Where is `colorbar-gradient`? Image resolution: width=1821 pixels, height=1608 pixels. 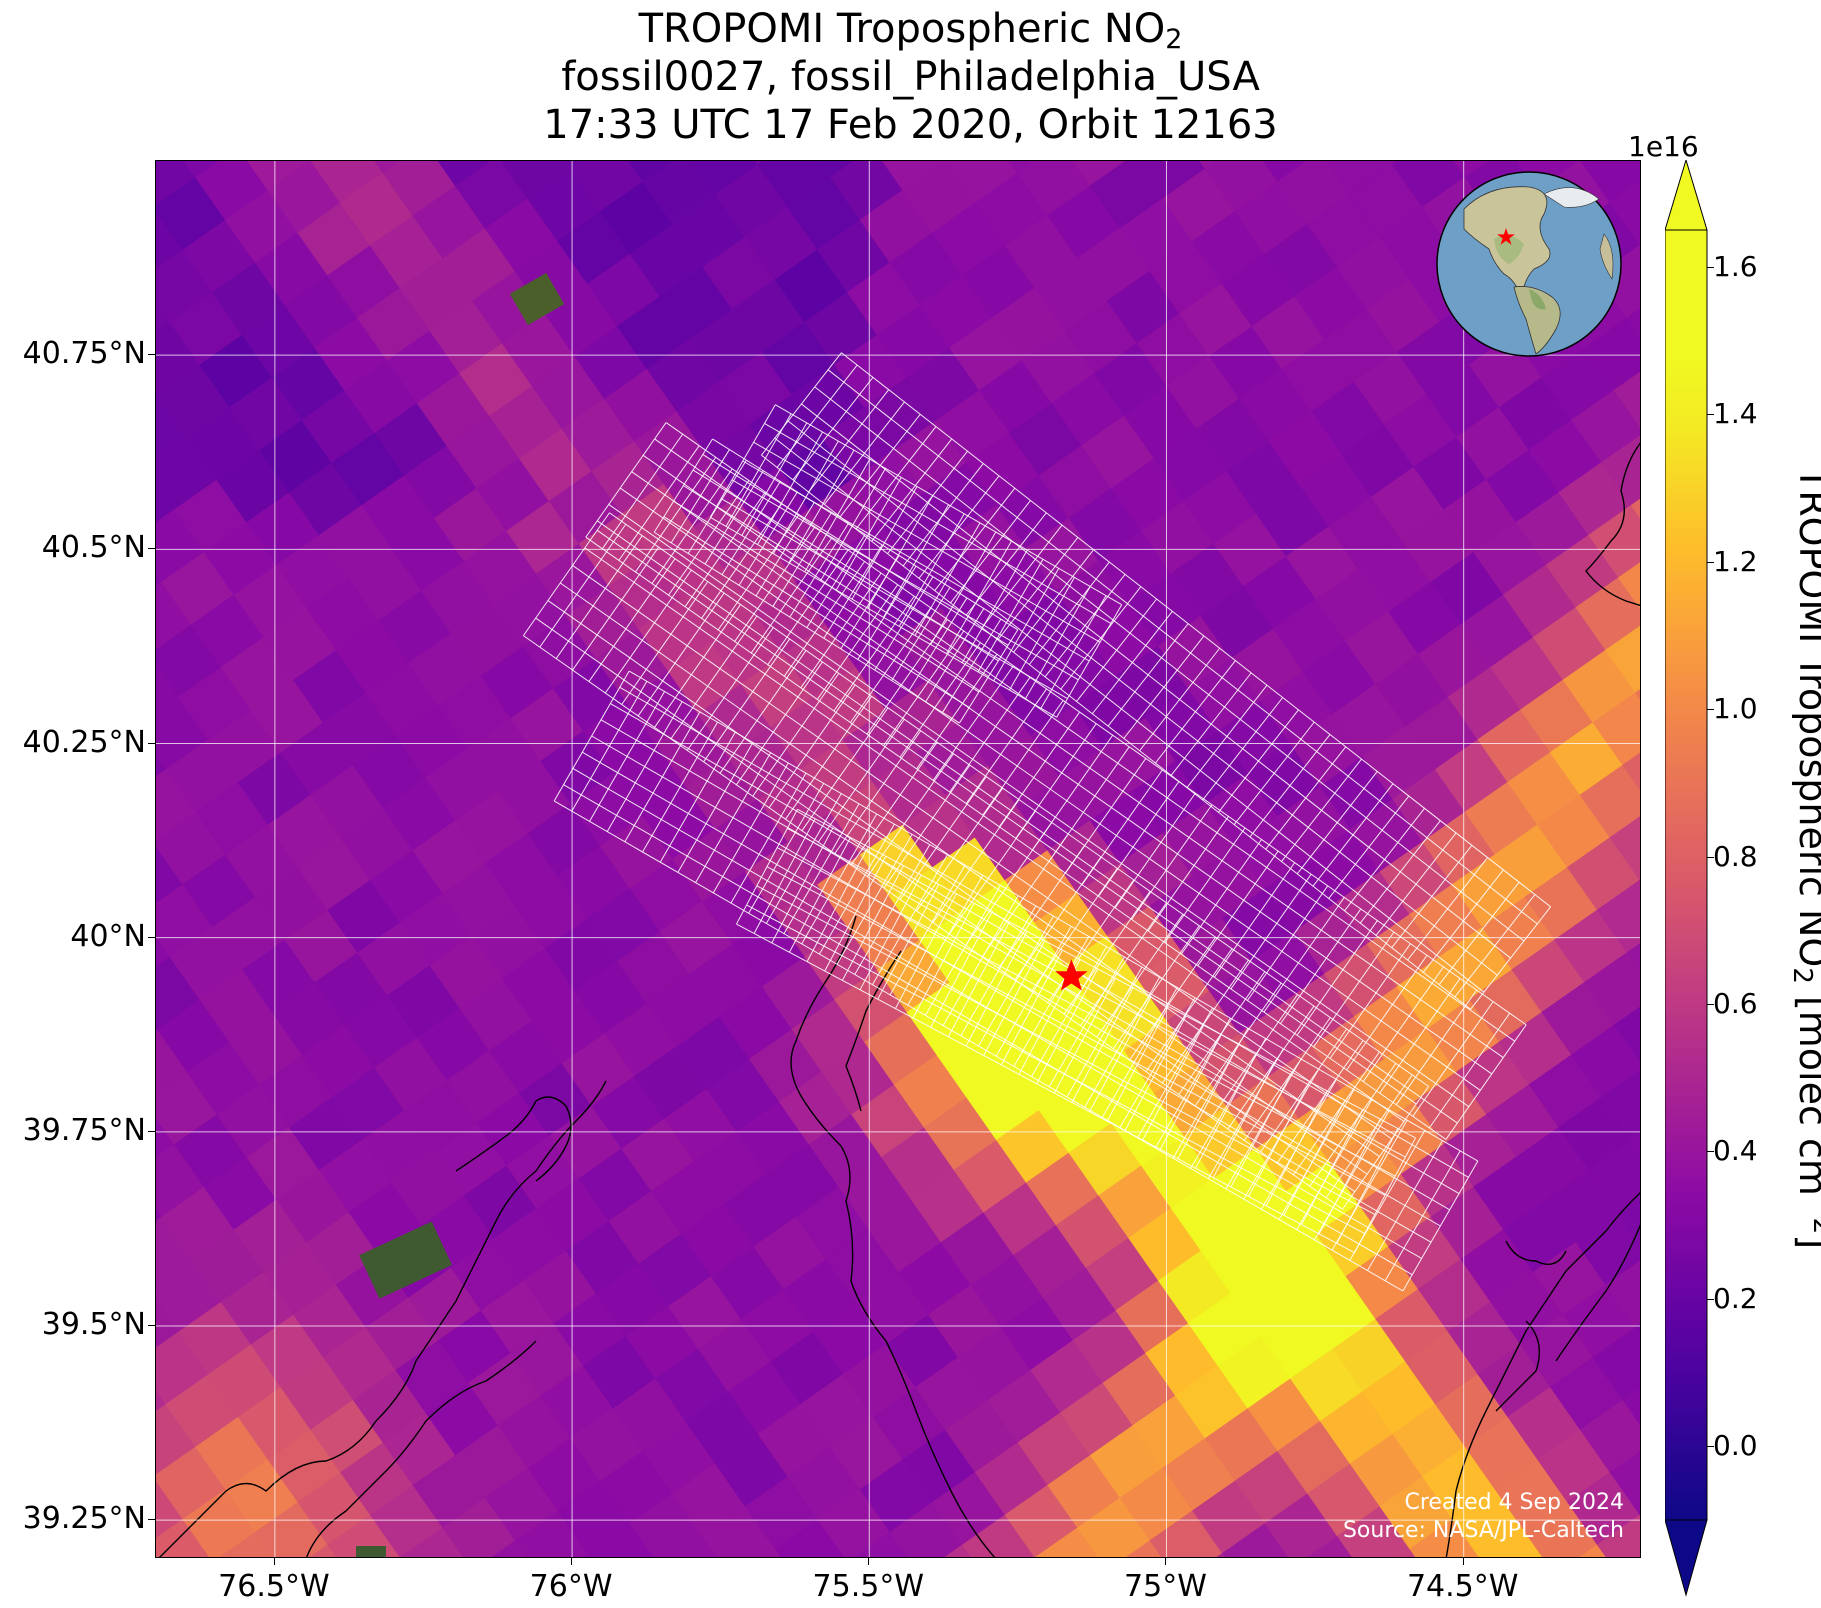
colorbar-gradient is located at coordinates (1686, 875).